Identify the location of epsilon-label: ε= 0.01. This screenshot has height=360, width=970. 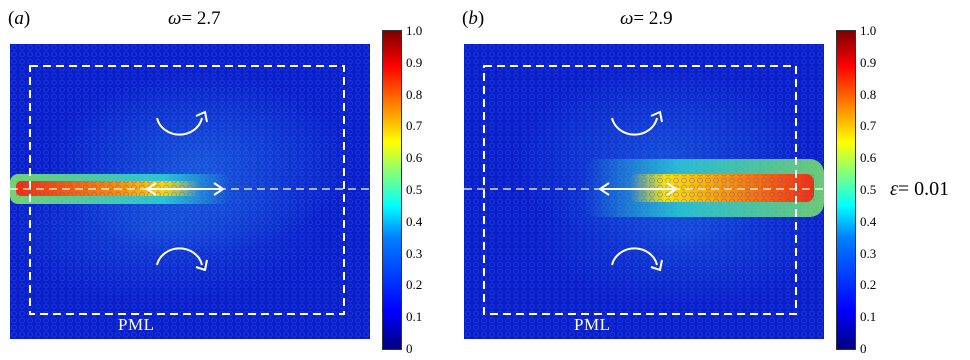
(919, 189).